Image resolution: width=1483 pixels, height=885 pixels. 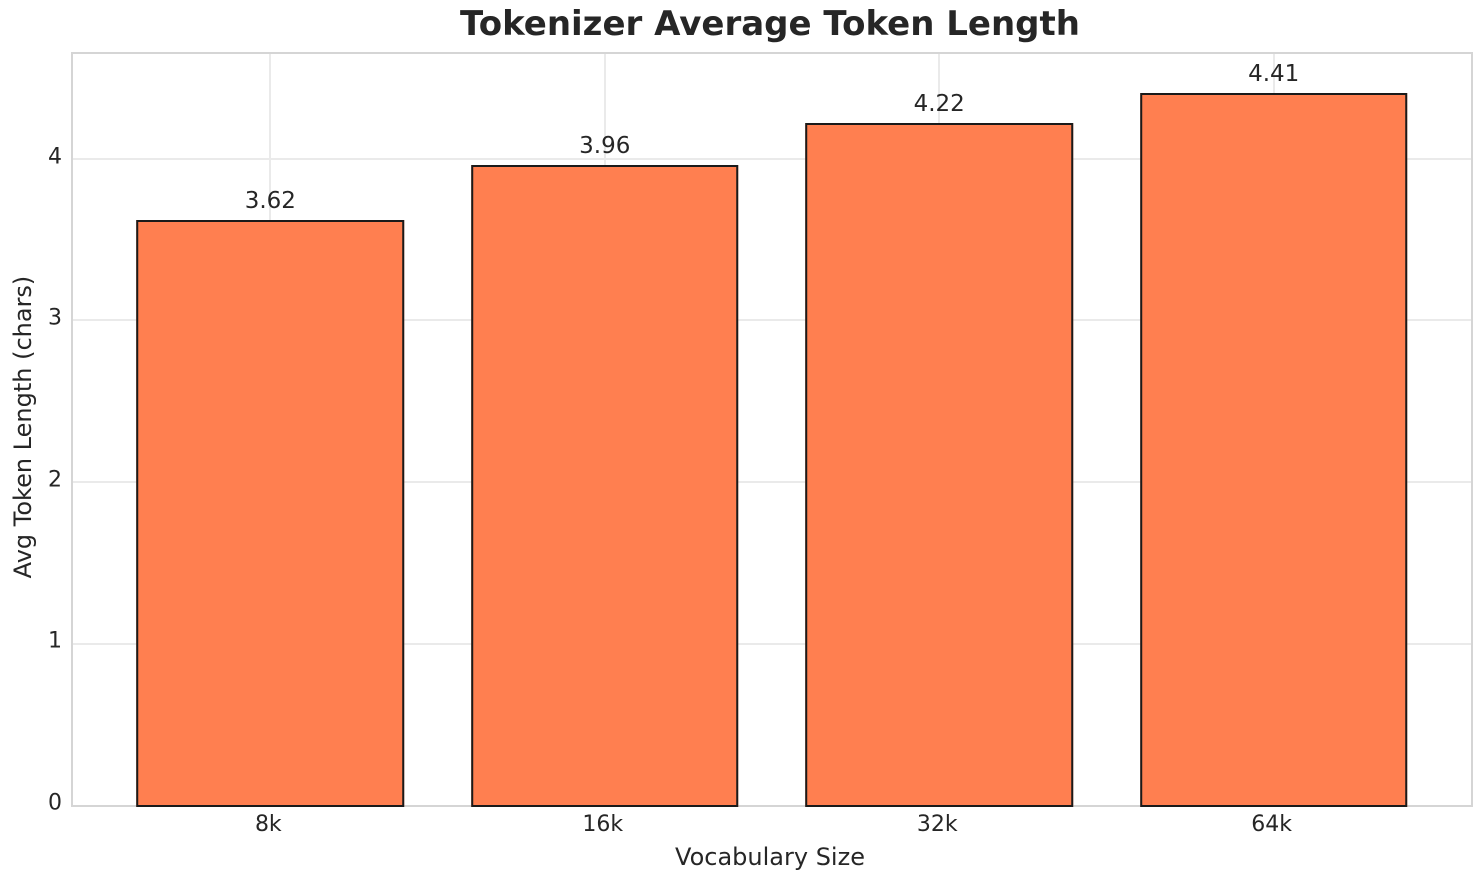 What do you see at coordinates (55, 318) in the screenshot?
I see `y-tick-label: 3` at bounding box center [55, 318].